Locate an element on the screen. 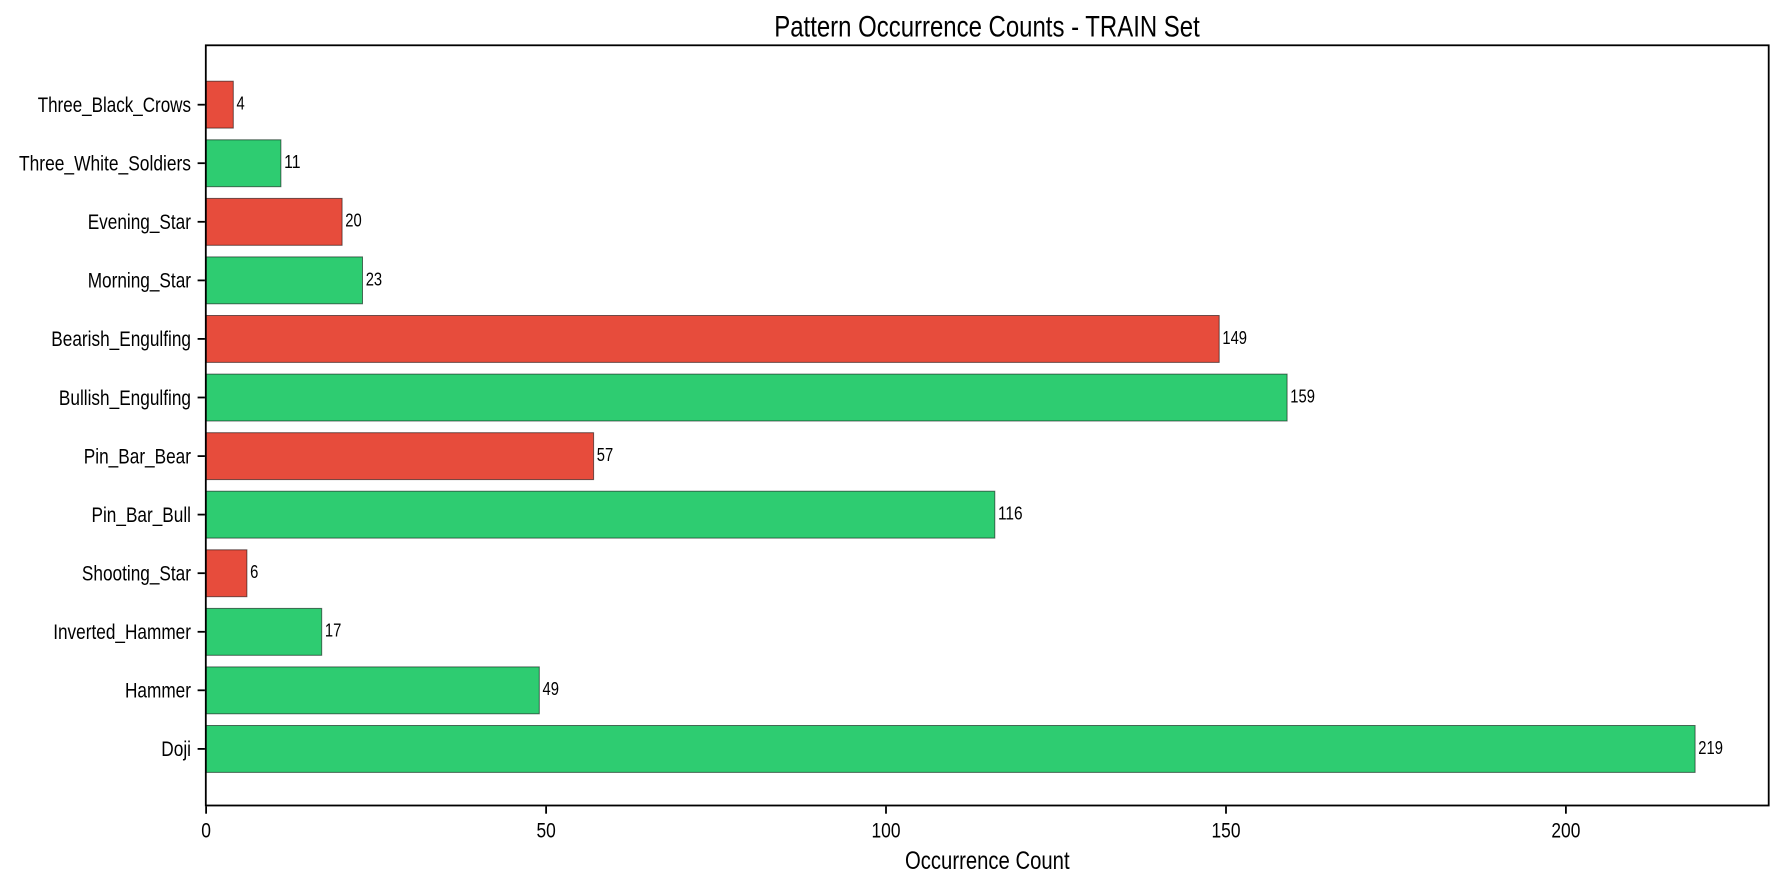  svg-text: Bullish_Engulfing is located at coordinates (125, 398).